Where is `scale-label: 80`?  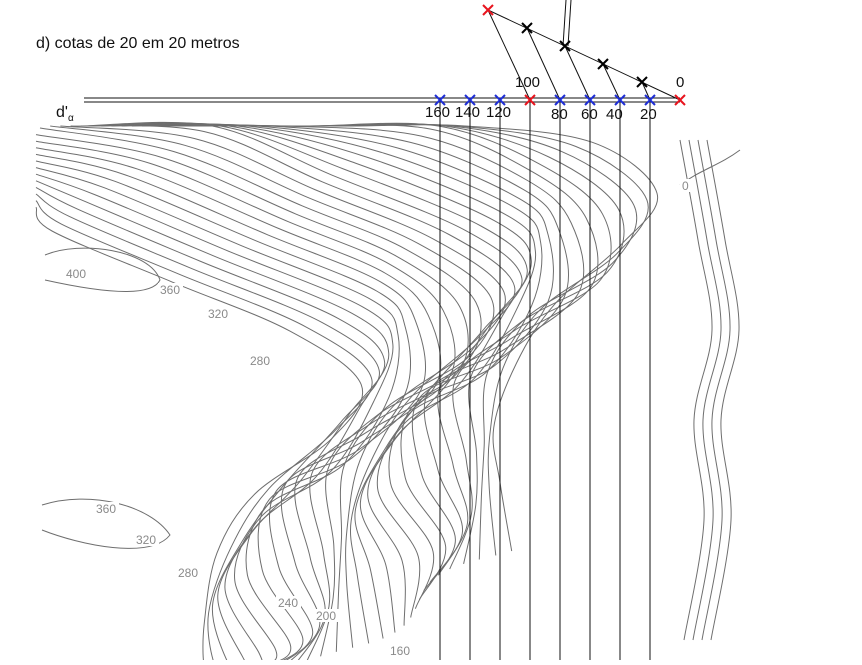 scale-label: 80 is located at coordinates (559, 114).